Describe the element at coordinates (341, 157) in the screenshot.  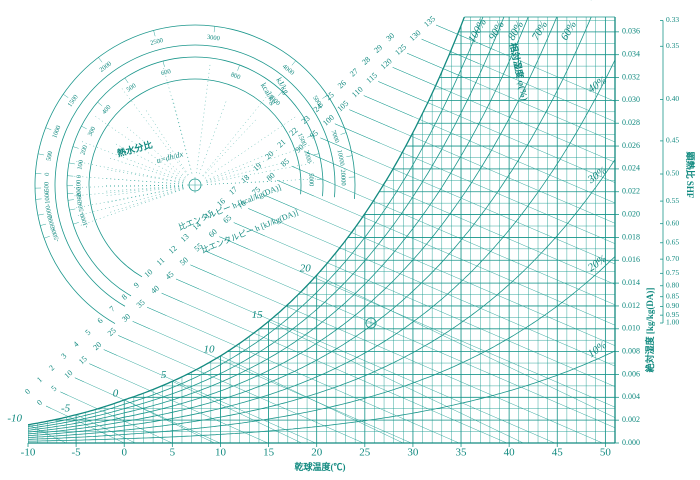
I see `protractor-label: 10000` at that location.